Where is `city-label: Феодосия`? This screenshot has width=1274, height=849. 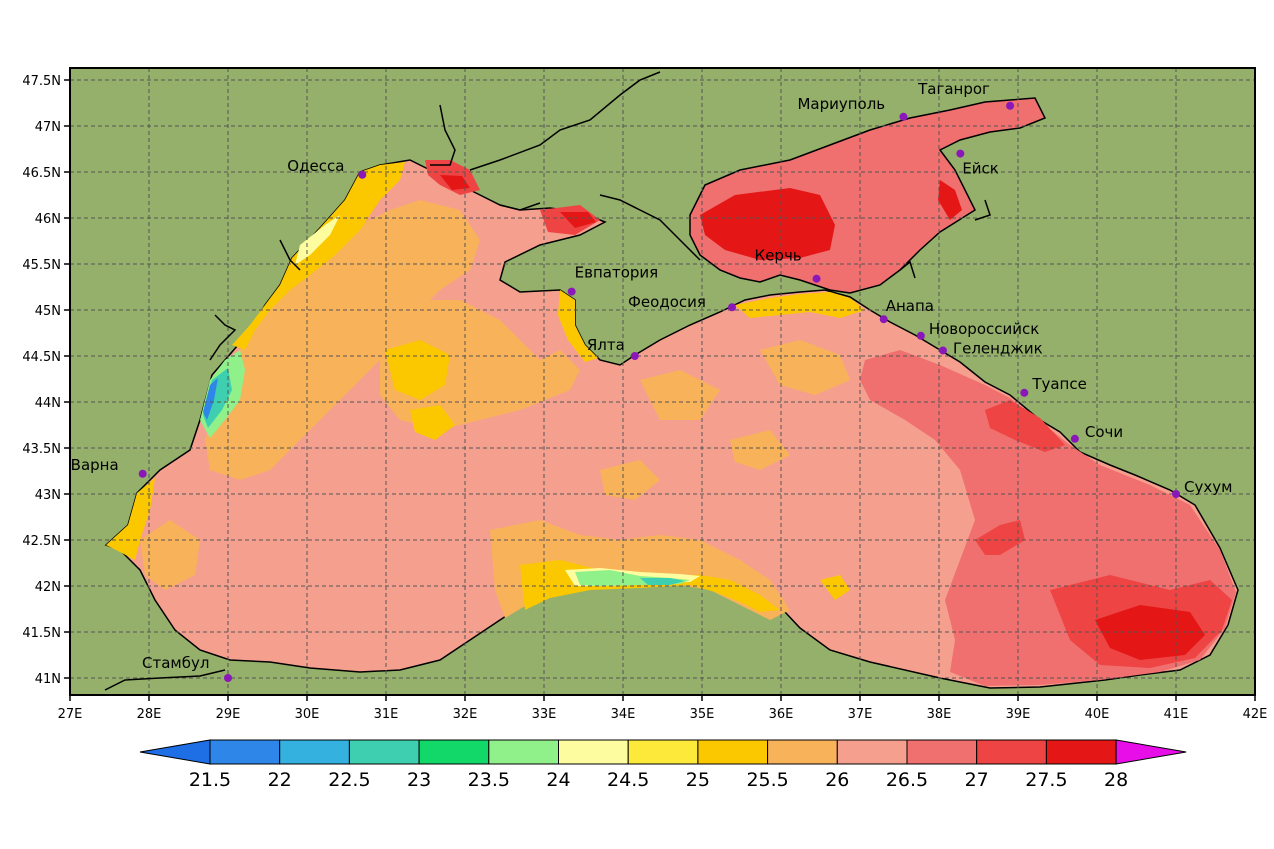
city-label: Феодосия is located at coordinates (667, 302).